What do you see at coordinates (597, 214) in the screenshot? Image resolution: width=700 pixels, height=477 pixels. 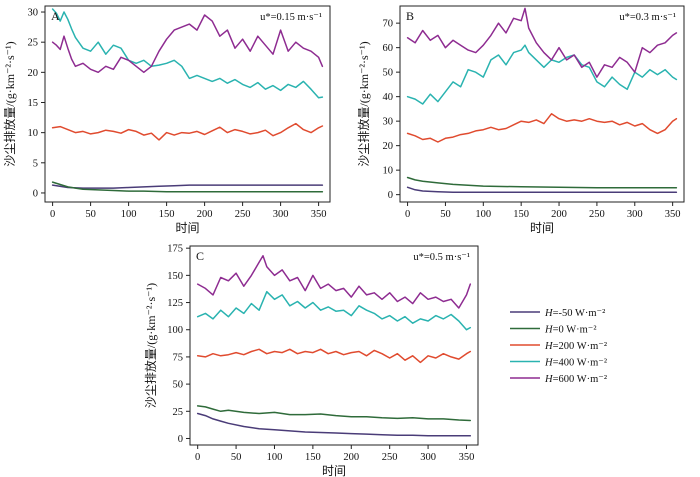 I see `panel-b-x-tick-label: 250` at bounding box center [597, 214].